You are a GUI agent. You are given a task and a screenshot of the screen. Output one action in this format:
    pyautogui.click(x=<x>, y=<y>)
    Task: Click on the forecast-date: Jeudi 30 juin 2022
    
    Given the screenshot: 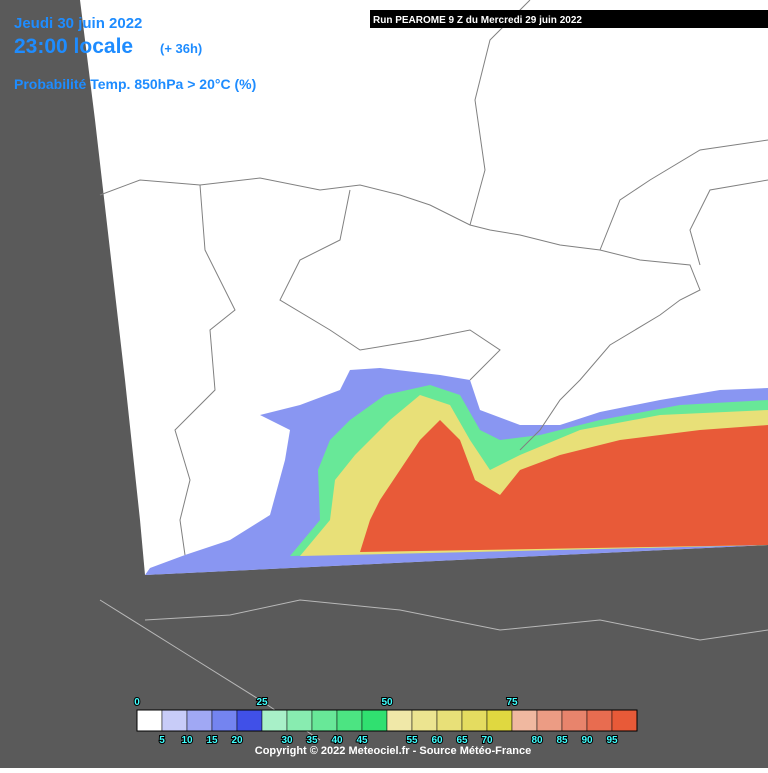 What is the action you would take?
    pyautogui.click(x=78, y=23)
    